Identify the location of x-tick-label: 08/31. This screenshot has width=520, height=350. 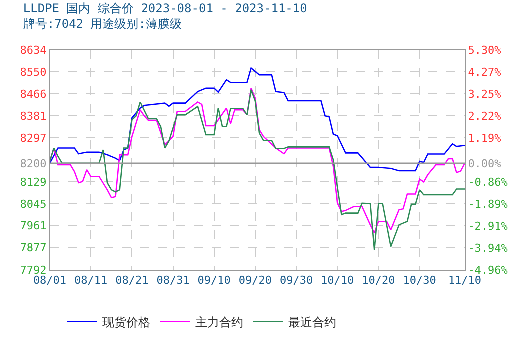
(173, 281).